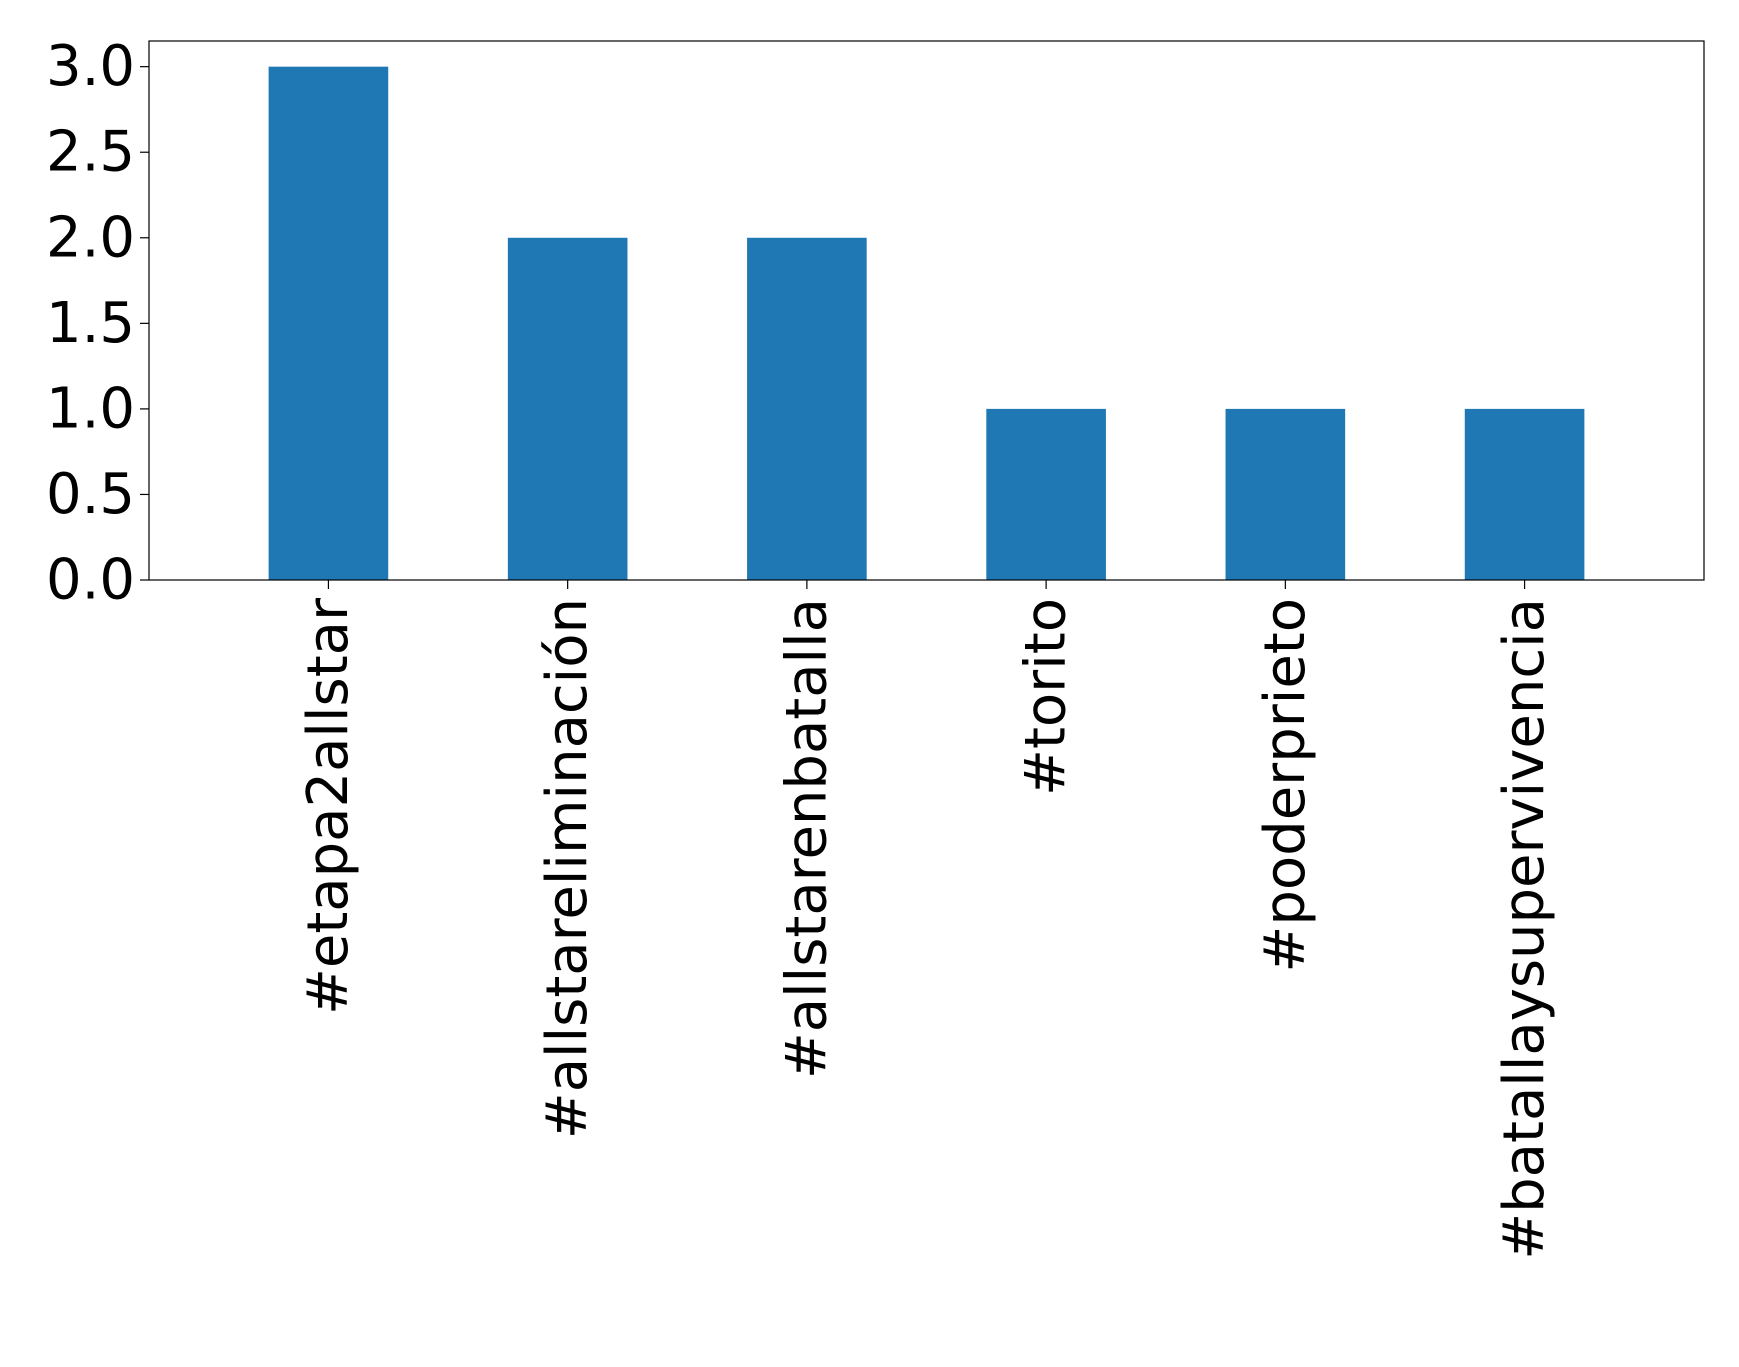 This screenshot has width=1739, height=1367. What do you see at coordinates (90, 237) in the screenshot?
I see `y-tick-label: 2.0` at bounding box center [90, 237].